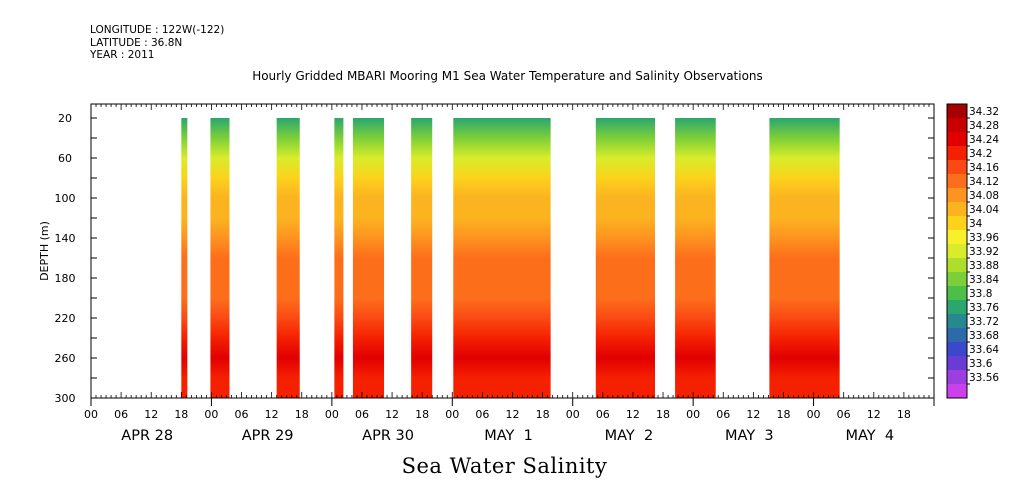 The image size is (1009, 504). Describe the element at coordinates (984, 182) in the screenshot. I see `colorbar-label: 34.12` at that location.